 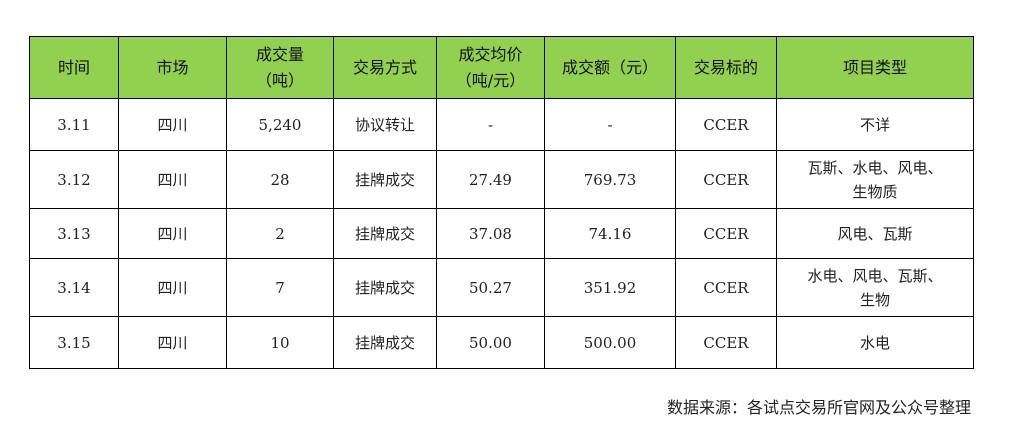 What do you see at coordinates (74, 287) in the screenshot?
I see `cell-time: 3.14` at bounding box center [74, 287].